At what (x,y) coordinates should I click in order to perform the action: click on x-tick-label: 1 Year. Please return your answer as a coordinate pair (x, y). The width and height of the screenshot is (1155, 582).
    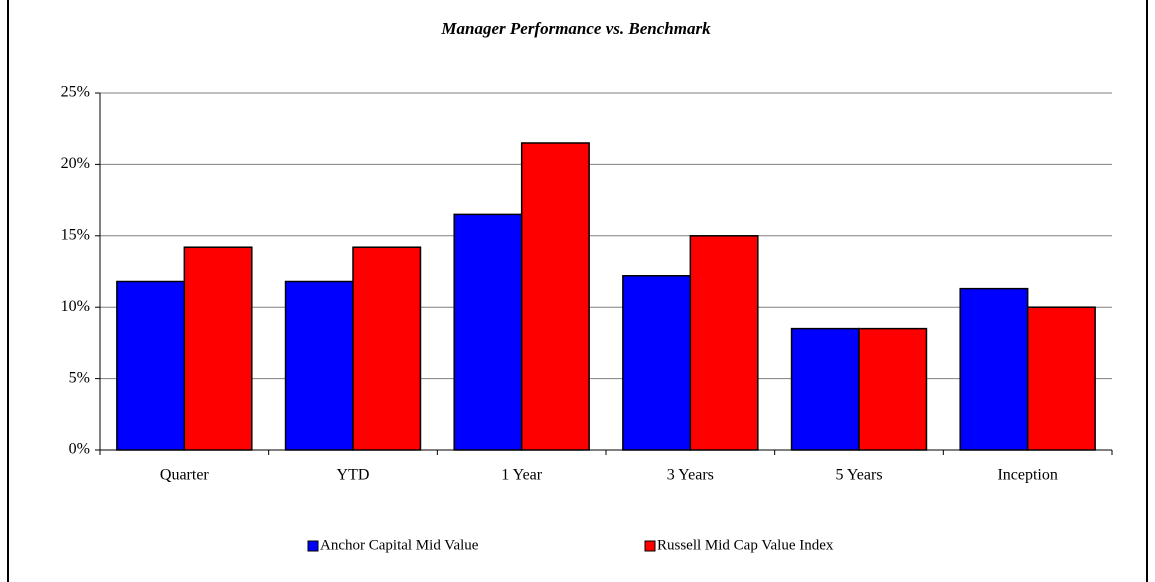
    Looking at the image, I should click on (522, 475).